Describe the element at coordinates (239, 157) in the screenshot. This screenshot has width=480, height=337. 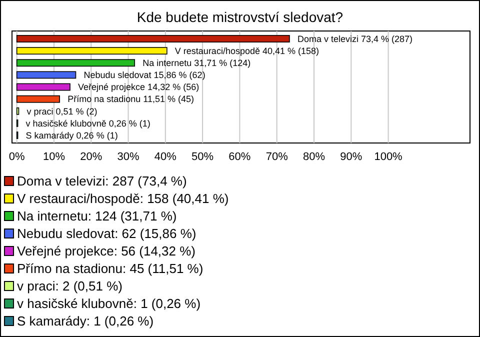
I see `x-tick-label: 60%` at that location.